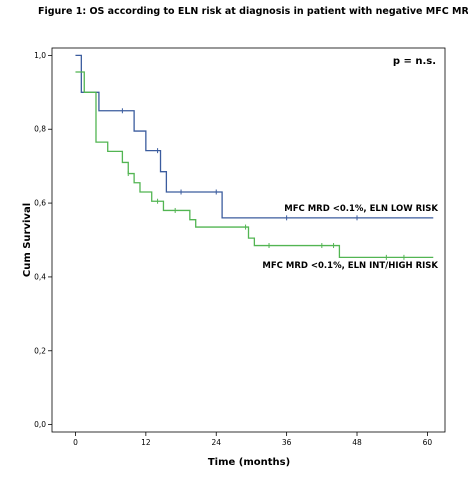  Describe the element at coordinates (287, 442) in the screenshot. I see `x-tick-label: 36` at that location.